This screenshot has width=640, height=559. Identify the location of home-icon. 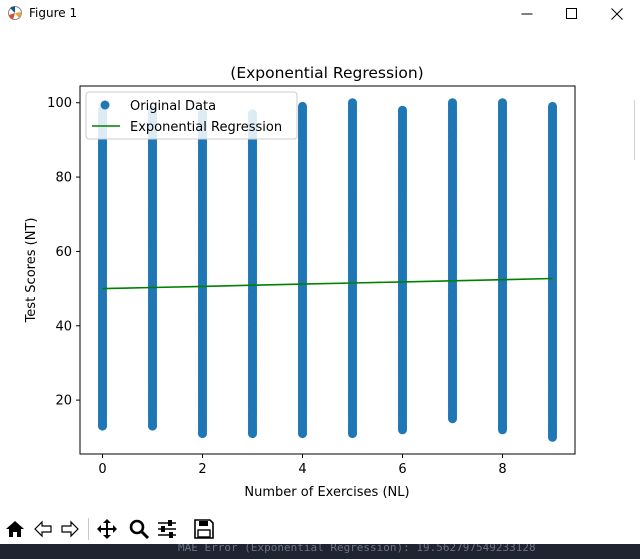
(15, 529).